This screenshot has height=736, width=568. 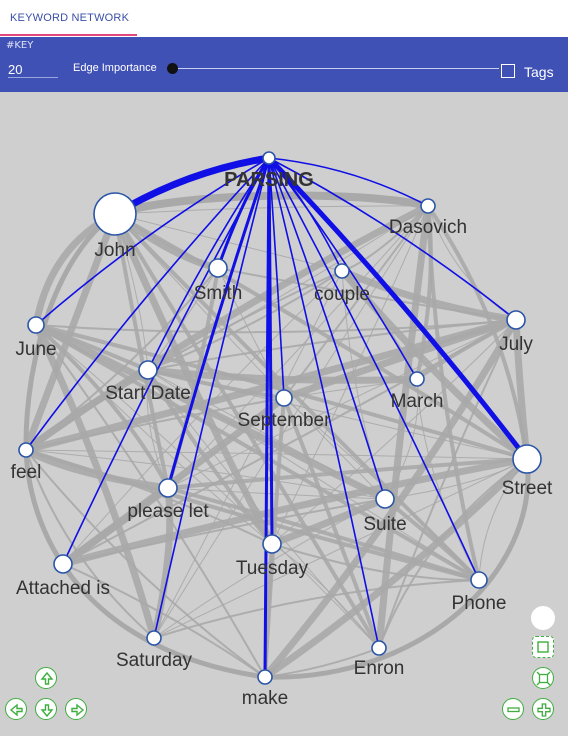 I want to click on zoom-extent-button, so click(x=543, y=647).